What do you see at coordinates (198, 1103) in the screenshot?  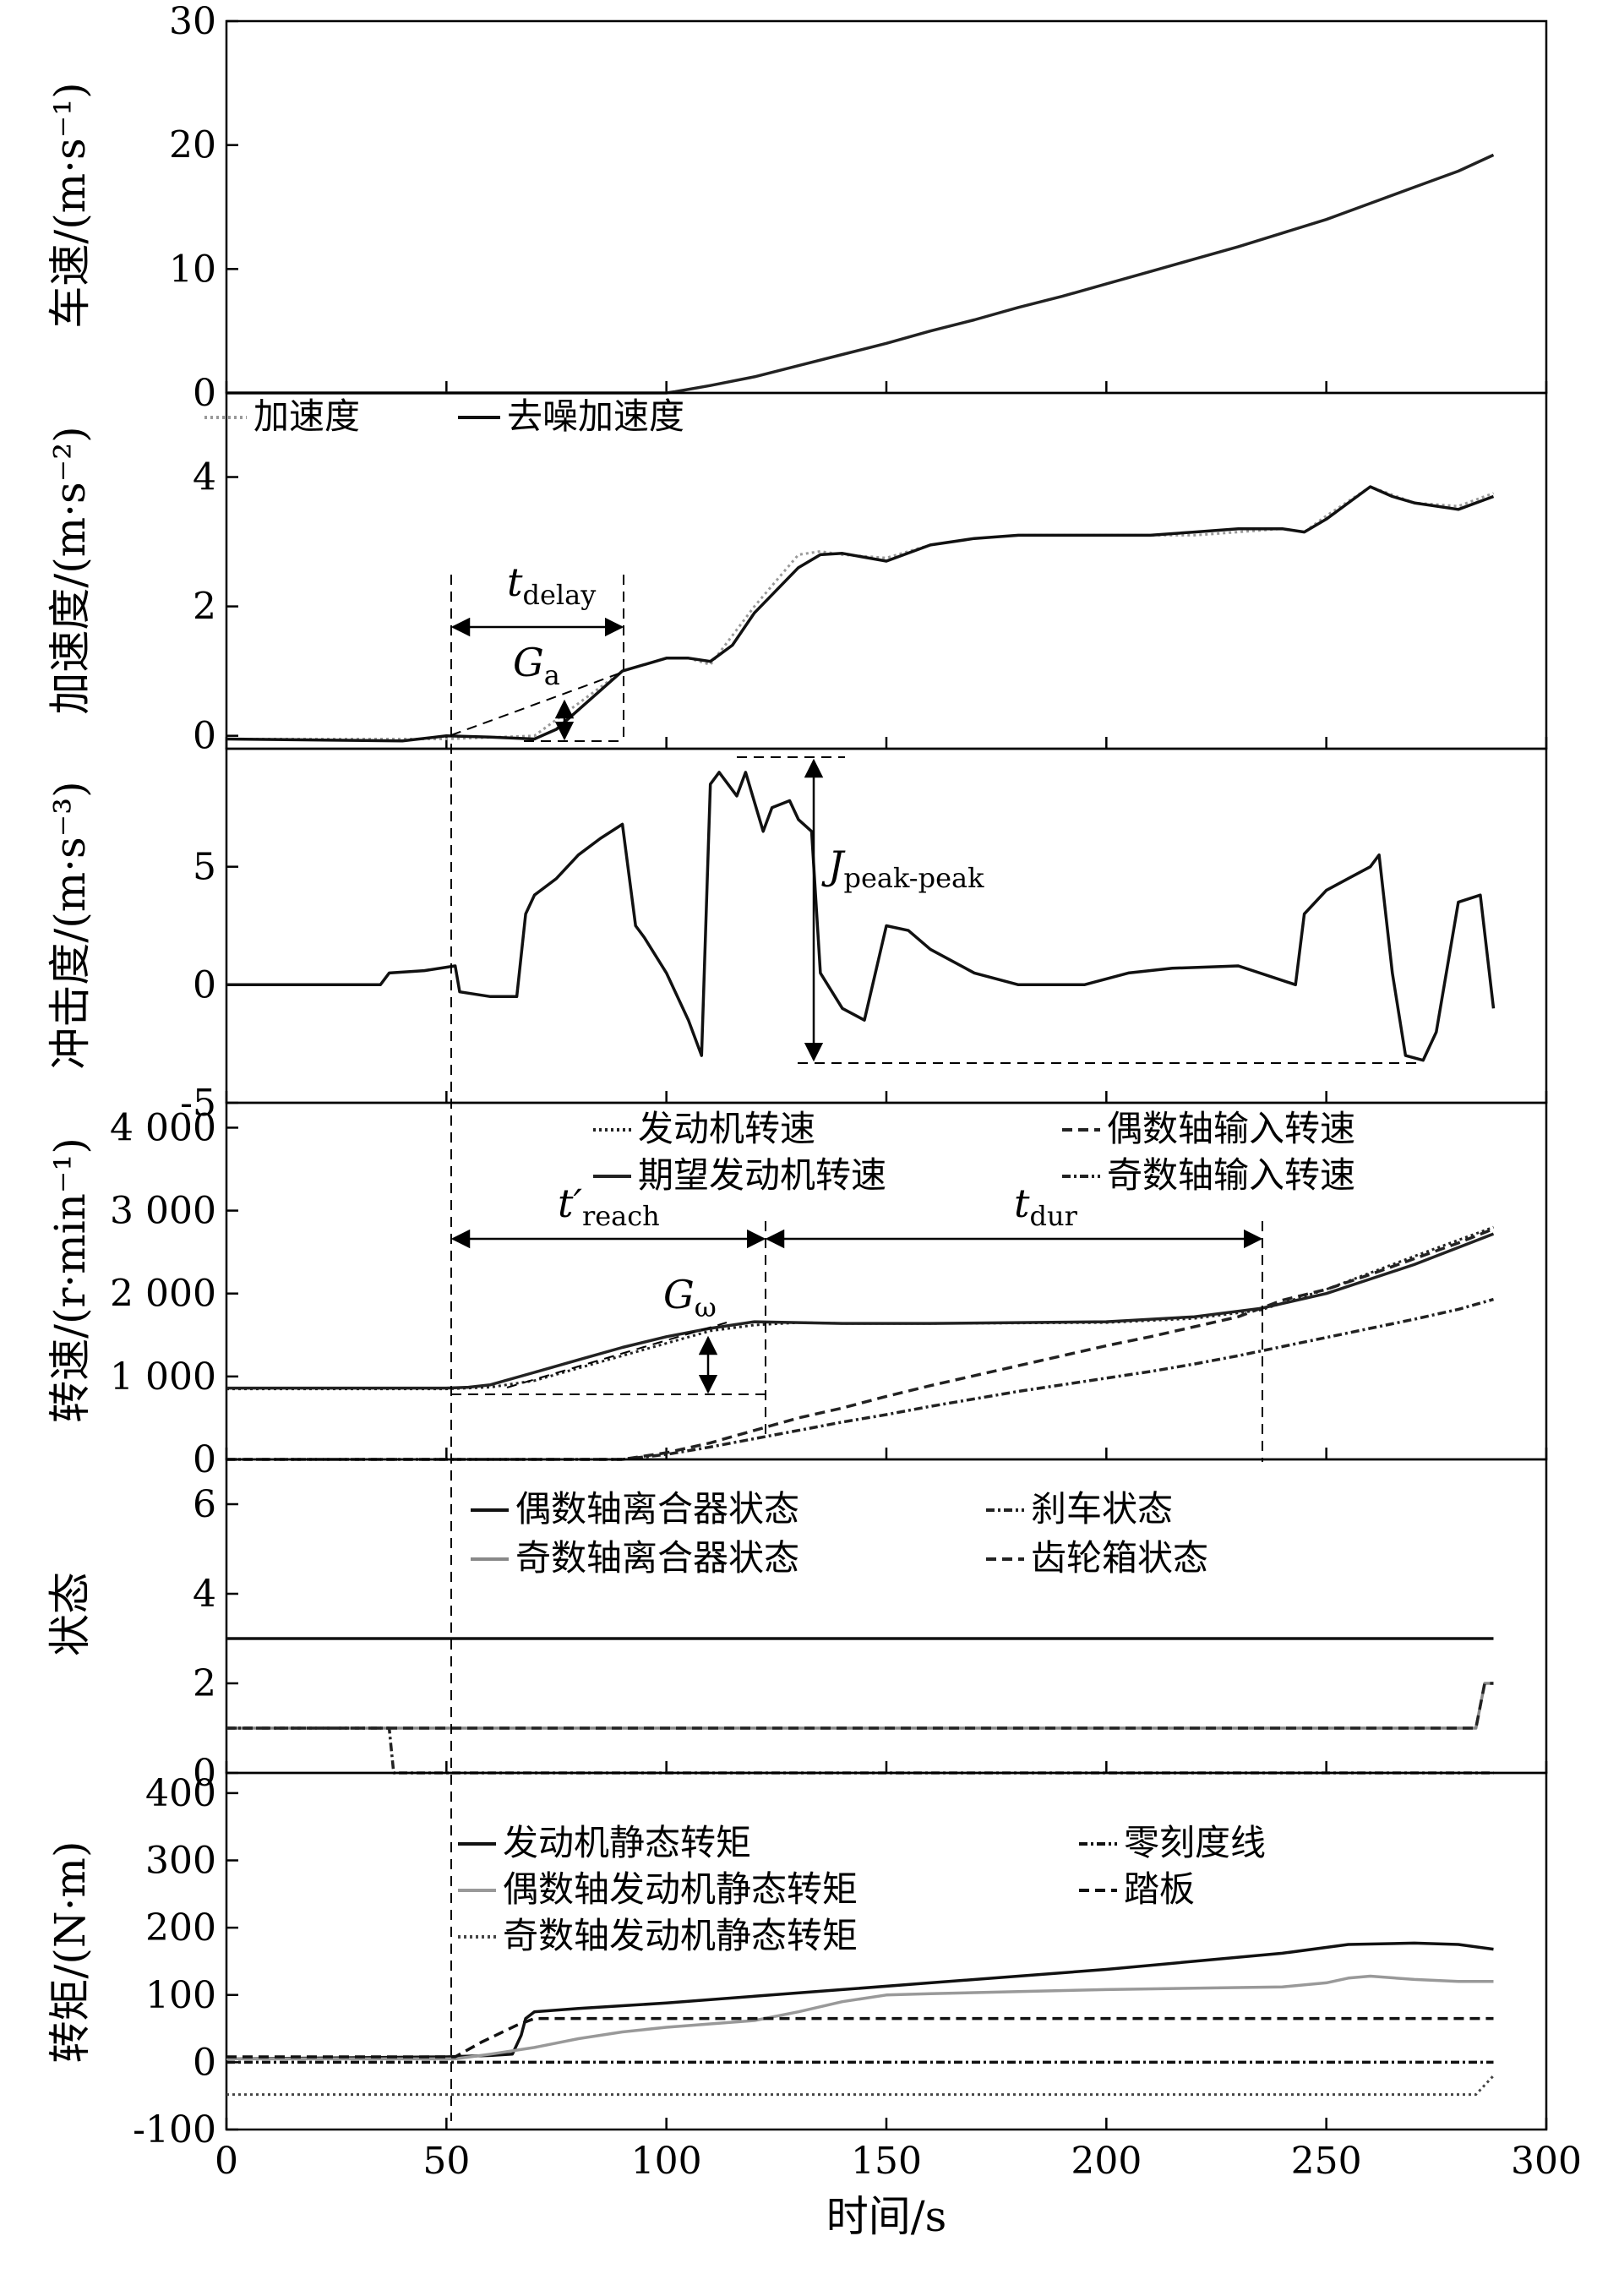 I see `y-tick-label: -5` at bounding box center [198, 1103].